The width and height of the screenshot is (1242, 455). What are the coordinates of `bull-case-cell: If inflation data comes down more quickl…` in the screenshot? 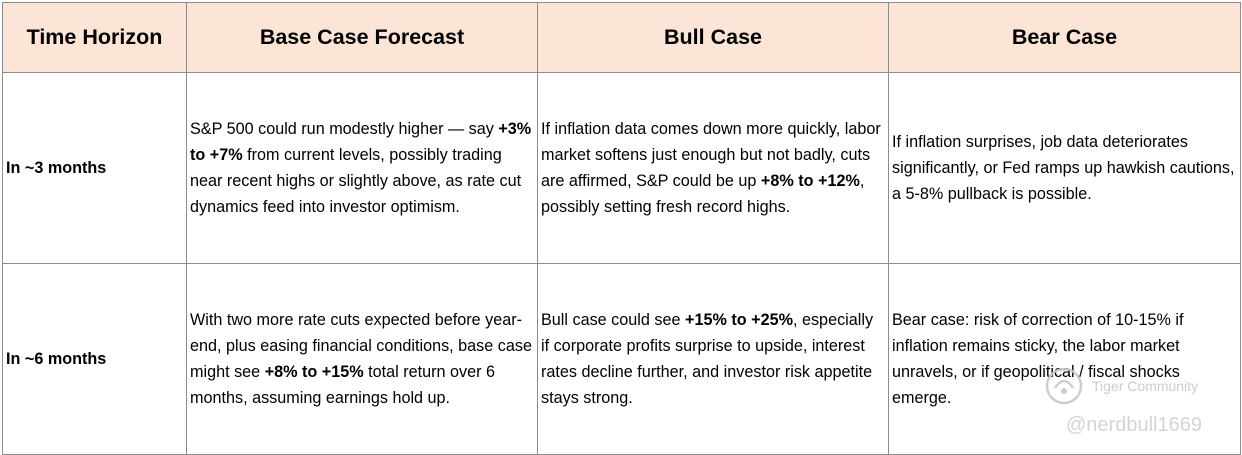 It's located at (713, 168).